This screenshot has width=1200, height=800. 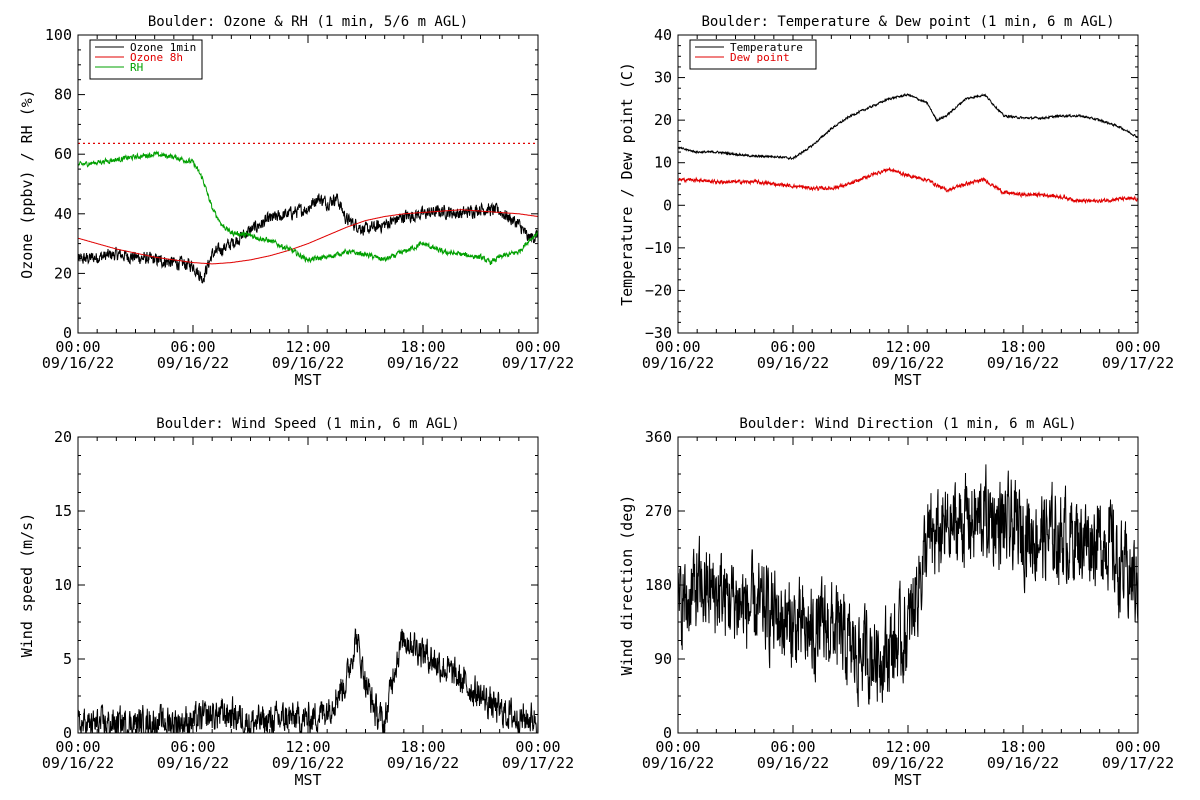 I want to click on chart-title: Boulder: Ozone & RH (1 min, 5/6 m AGL), so click(x=308, y=22).